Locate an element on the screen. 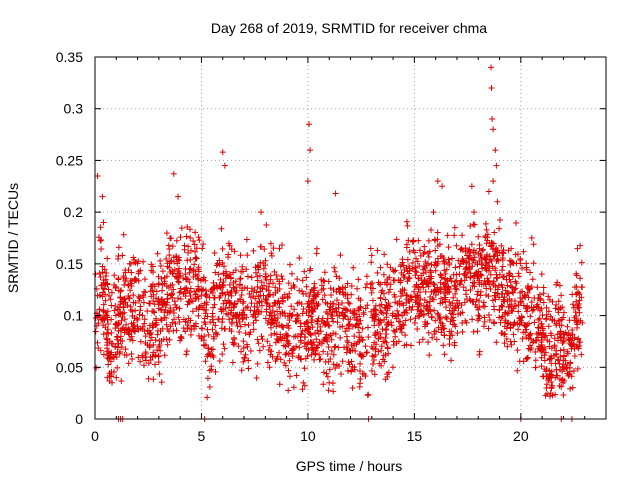 The width and height of the screenshot is (640, 480). y-tick-label: 0.25 is located at coordinates (69, 160).